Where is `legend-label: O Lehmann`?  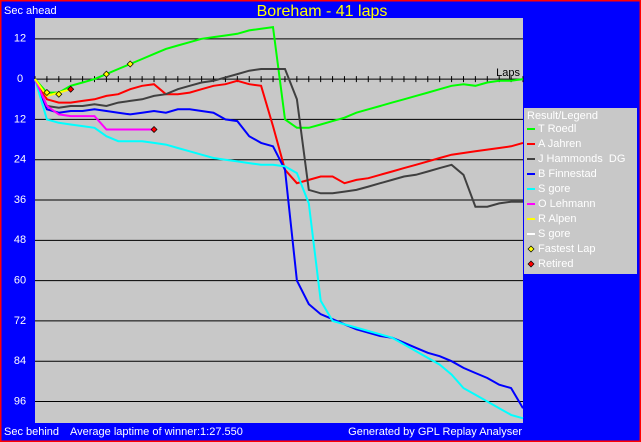 legend-label: O Lehmann is located at coordinates (566, 204).